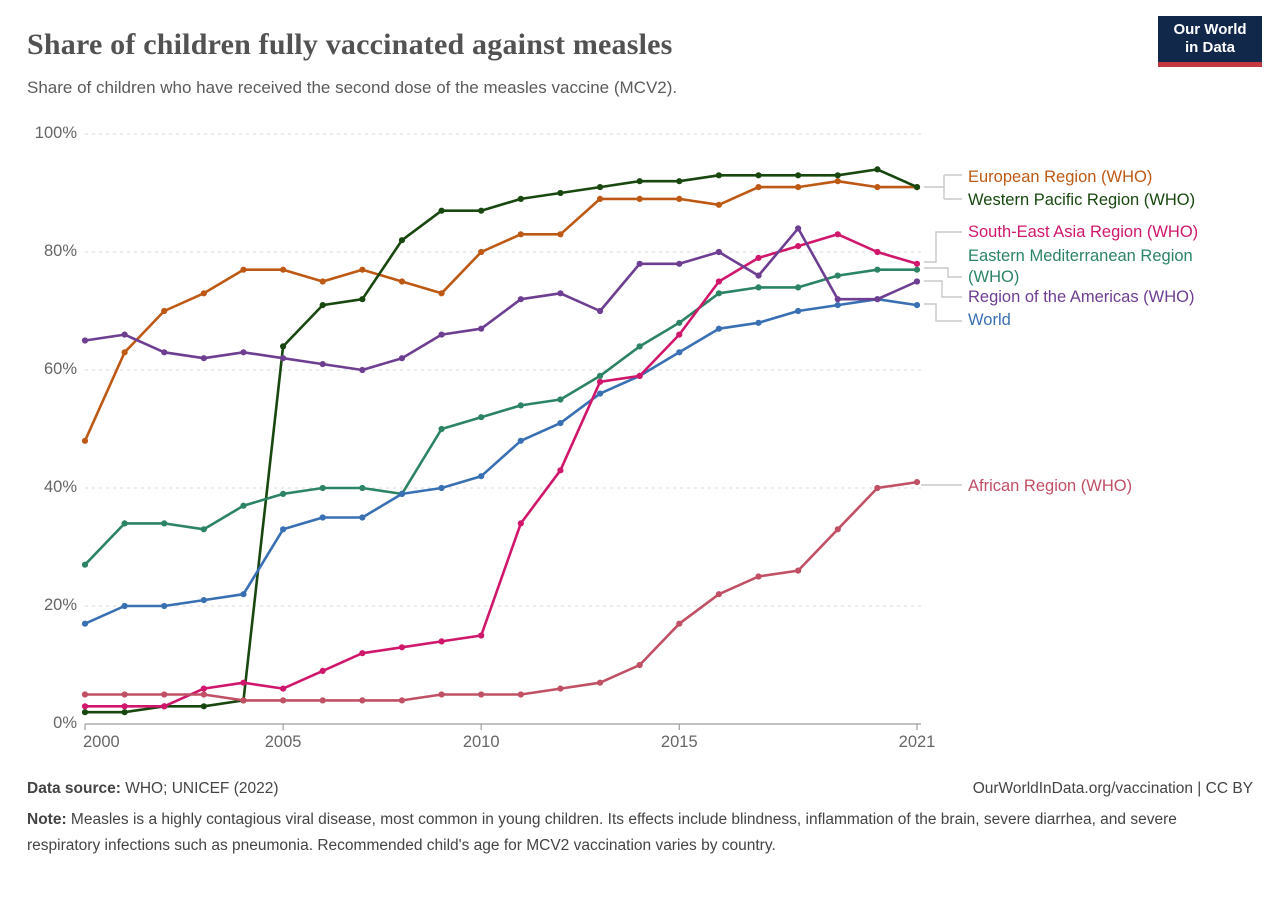  I want to click on legend-item-western-pacific-region-who: Western Pacific Region (WHO), so click(1082, 200).